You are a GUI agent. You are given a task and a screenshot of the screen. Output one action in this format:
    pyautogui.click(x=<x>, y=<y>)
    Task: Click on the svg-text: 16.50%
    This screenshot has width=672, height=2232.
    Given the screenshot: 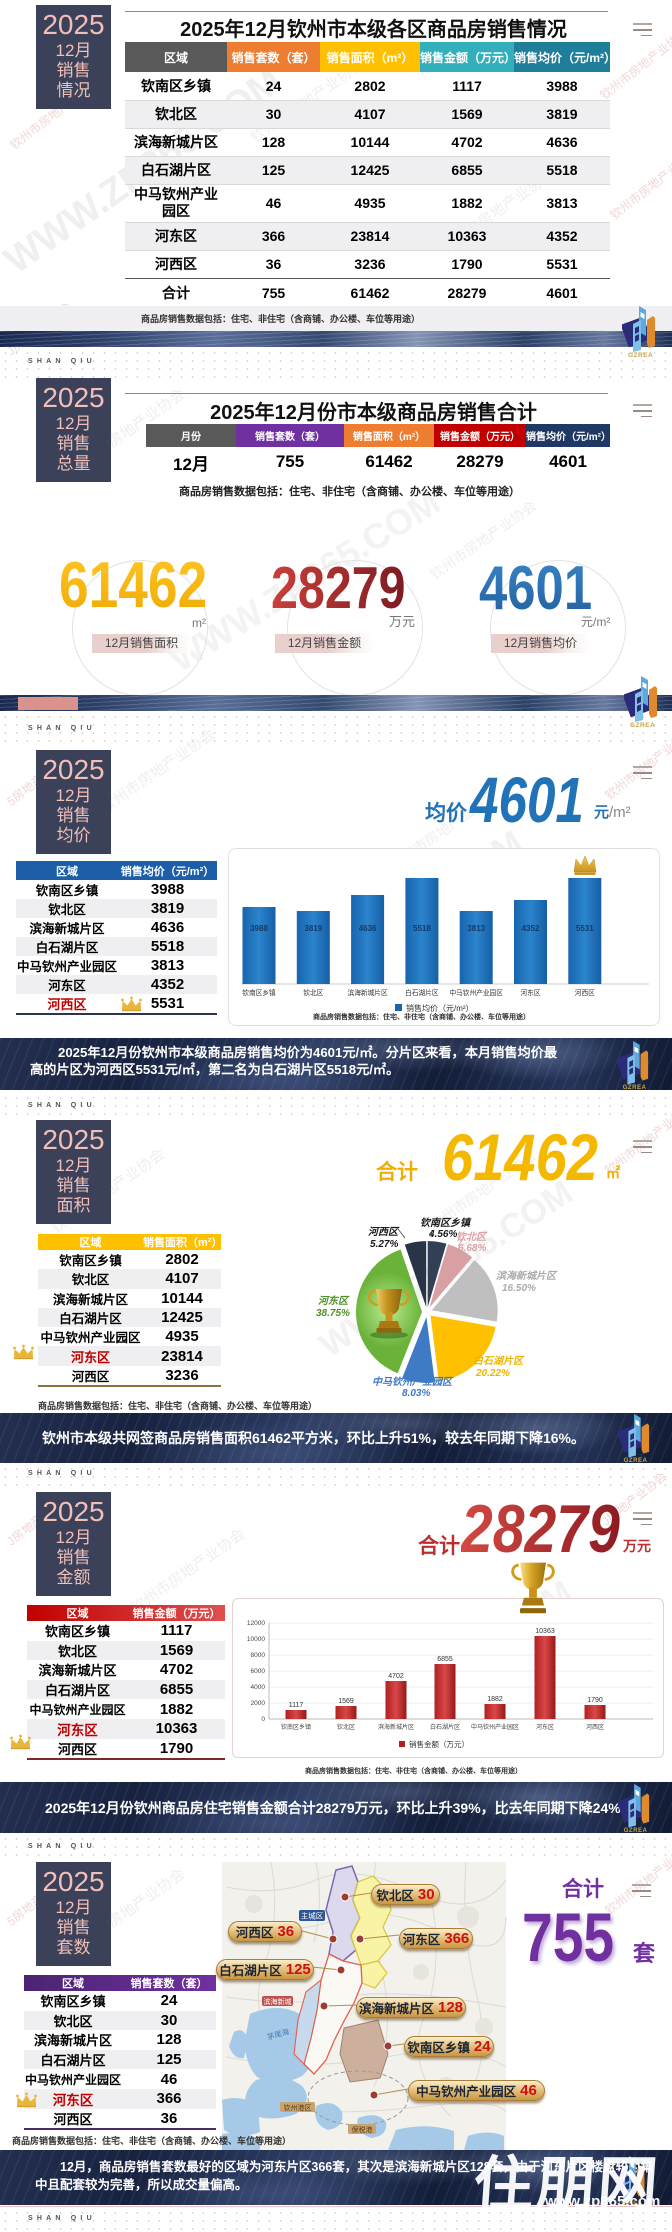 What is the action you would take?
    pyautogui.click(x=519, y=1288)
    